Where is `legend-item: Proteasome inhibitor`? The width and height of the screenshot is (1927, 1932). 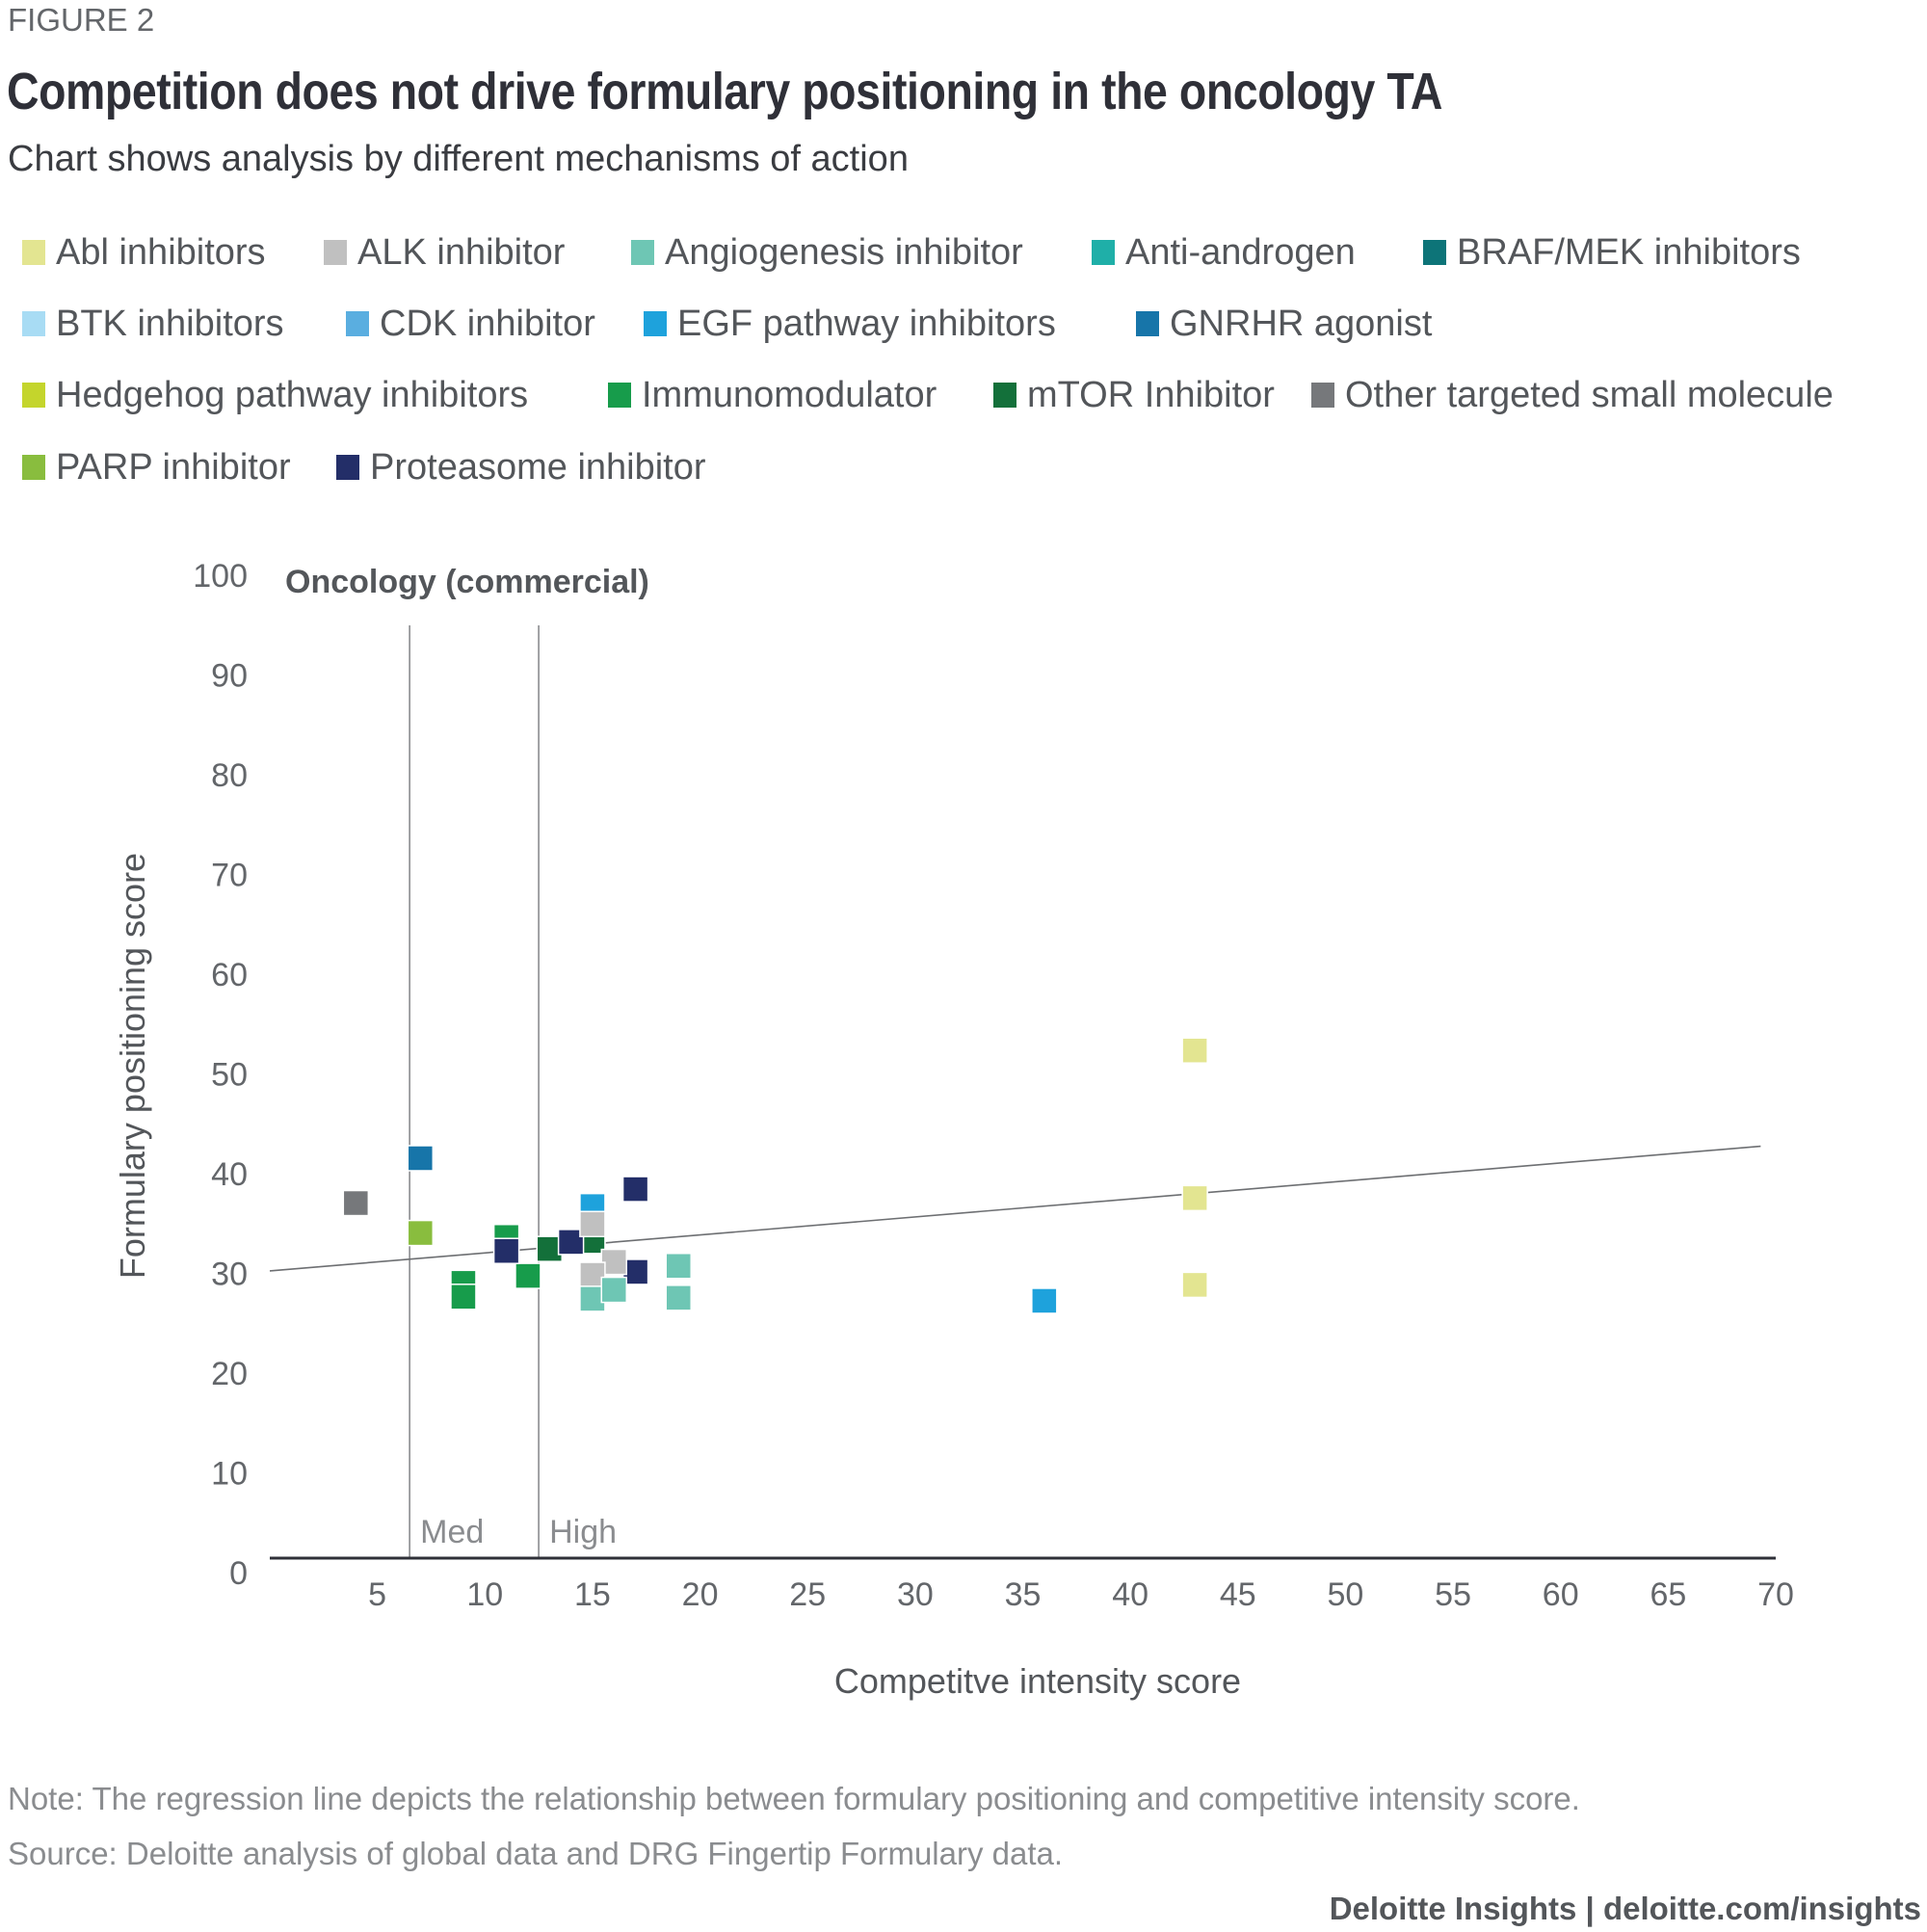
legend-item: Proteasome inhibitor is located at coordinates (521, 467).